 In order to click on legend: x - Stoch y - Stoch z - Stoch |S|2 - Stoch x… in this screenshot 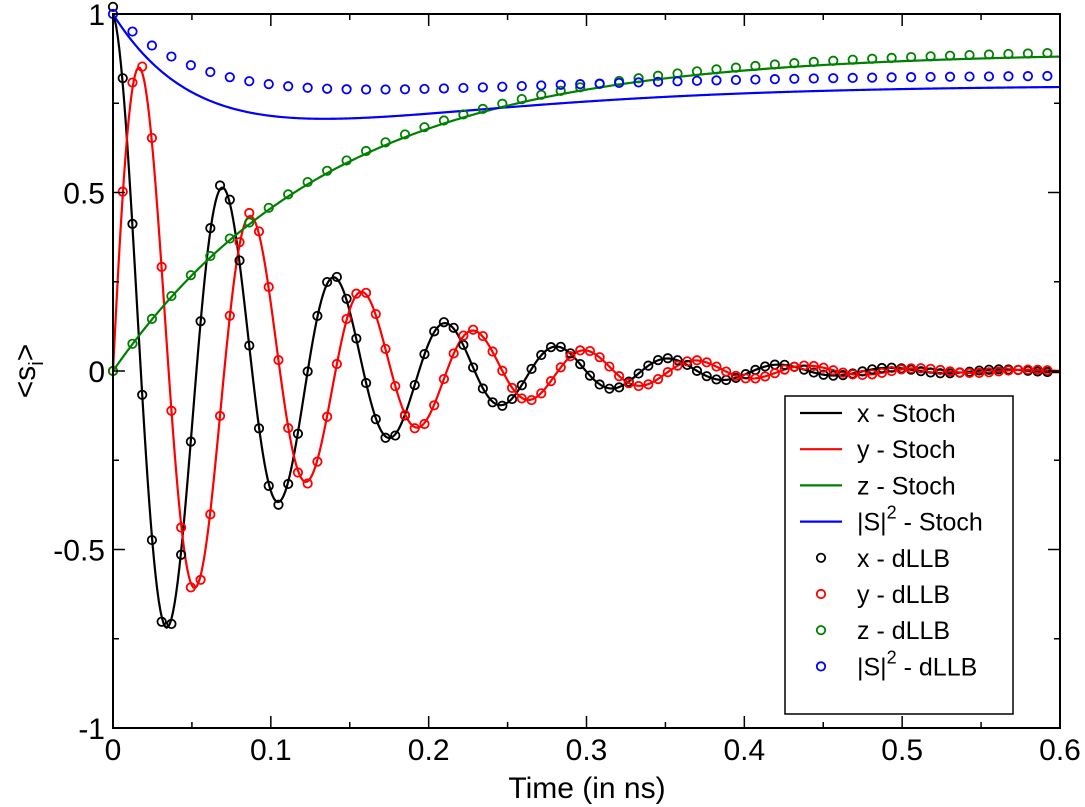, I will do `click(899, 555)`.